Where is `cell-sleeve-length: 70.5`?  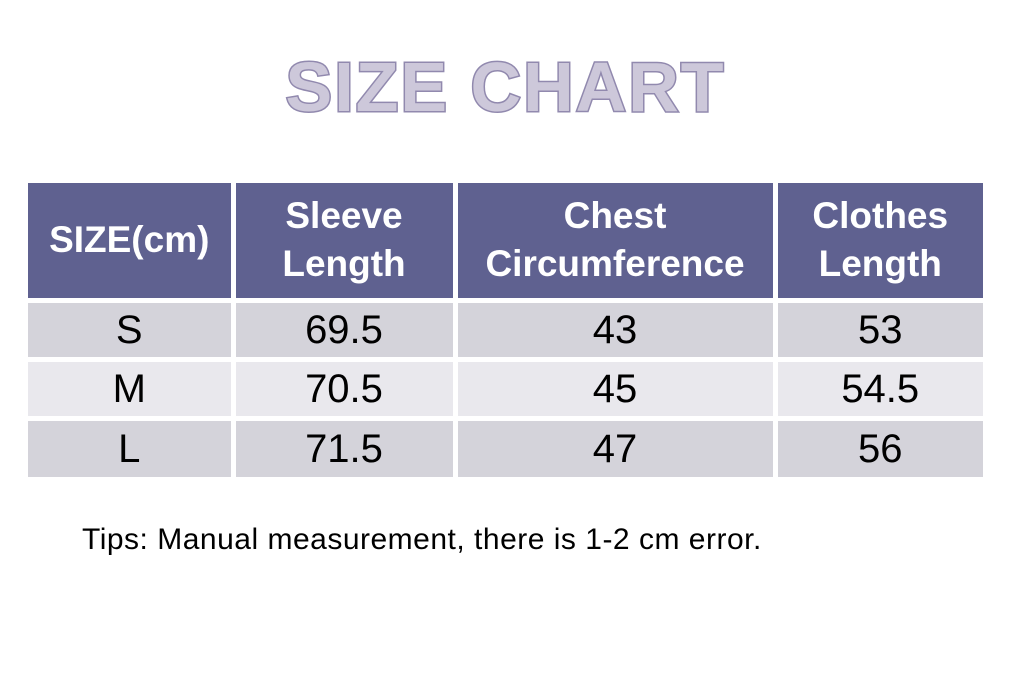 cell-sleeve-length: 70.5 is located at coordinates (344, 388).